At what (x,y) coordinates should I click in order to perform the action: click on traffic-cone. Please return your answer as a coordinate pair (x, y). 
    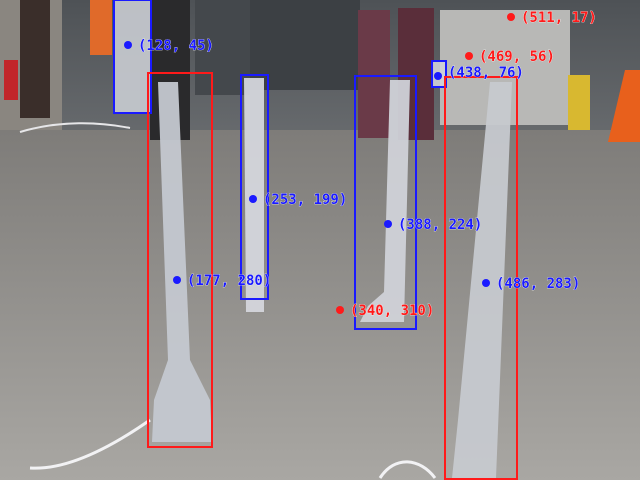
    Looking at the image, I should click on (624, 106).